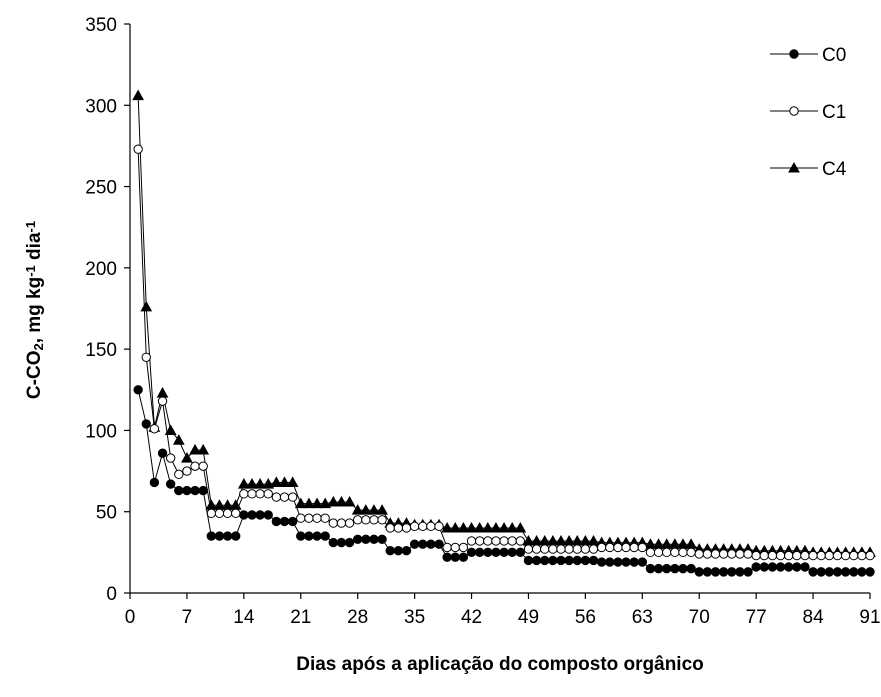 Image resolution: width=881 pixels, height=697 pixels. What do you see at coordinates (244, 617) in the screenshot?
I see `x-tick-label: 14` at bounding box center [244, 617].